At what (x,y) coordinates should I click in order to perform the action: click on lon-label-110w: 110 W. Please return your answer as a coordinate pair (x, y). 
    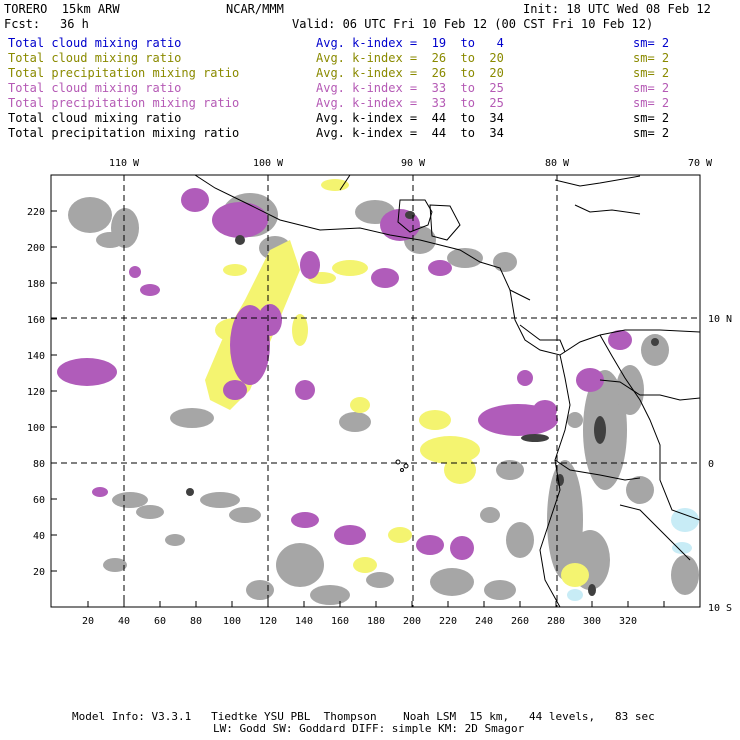
    Looking at the image, I should click on (124, 163).